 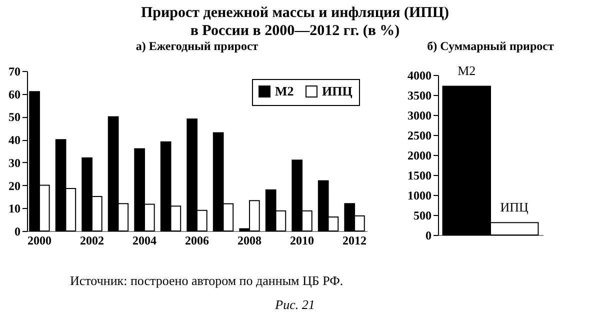 I want to click on y-tick-label: 500, so click(x=423, y=215).